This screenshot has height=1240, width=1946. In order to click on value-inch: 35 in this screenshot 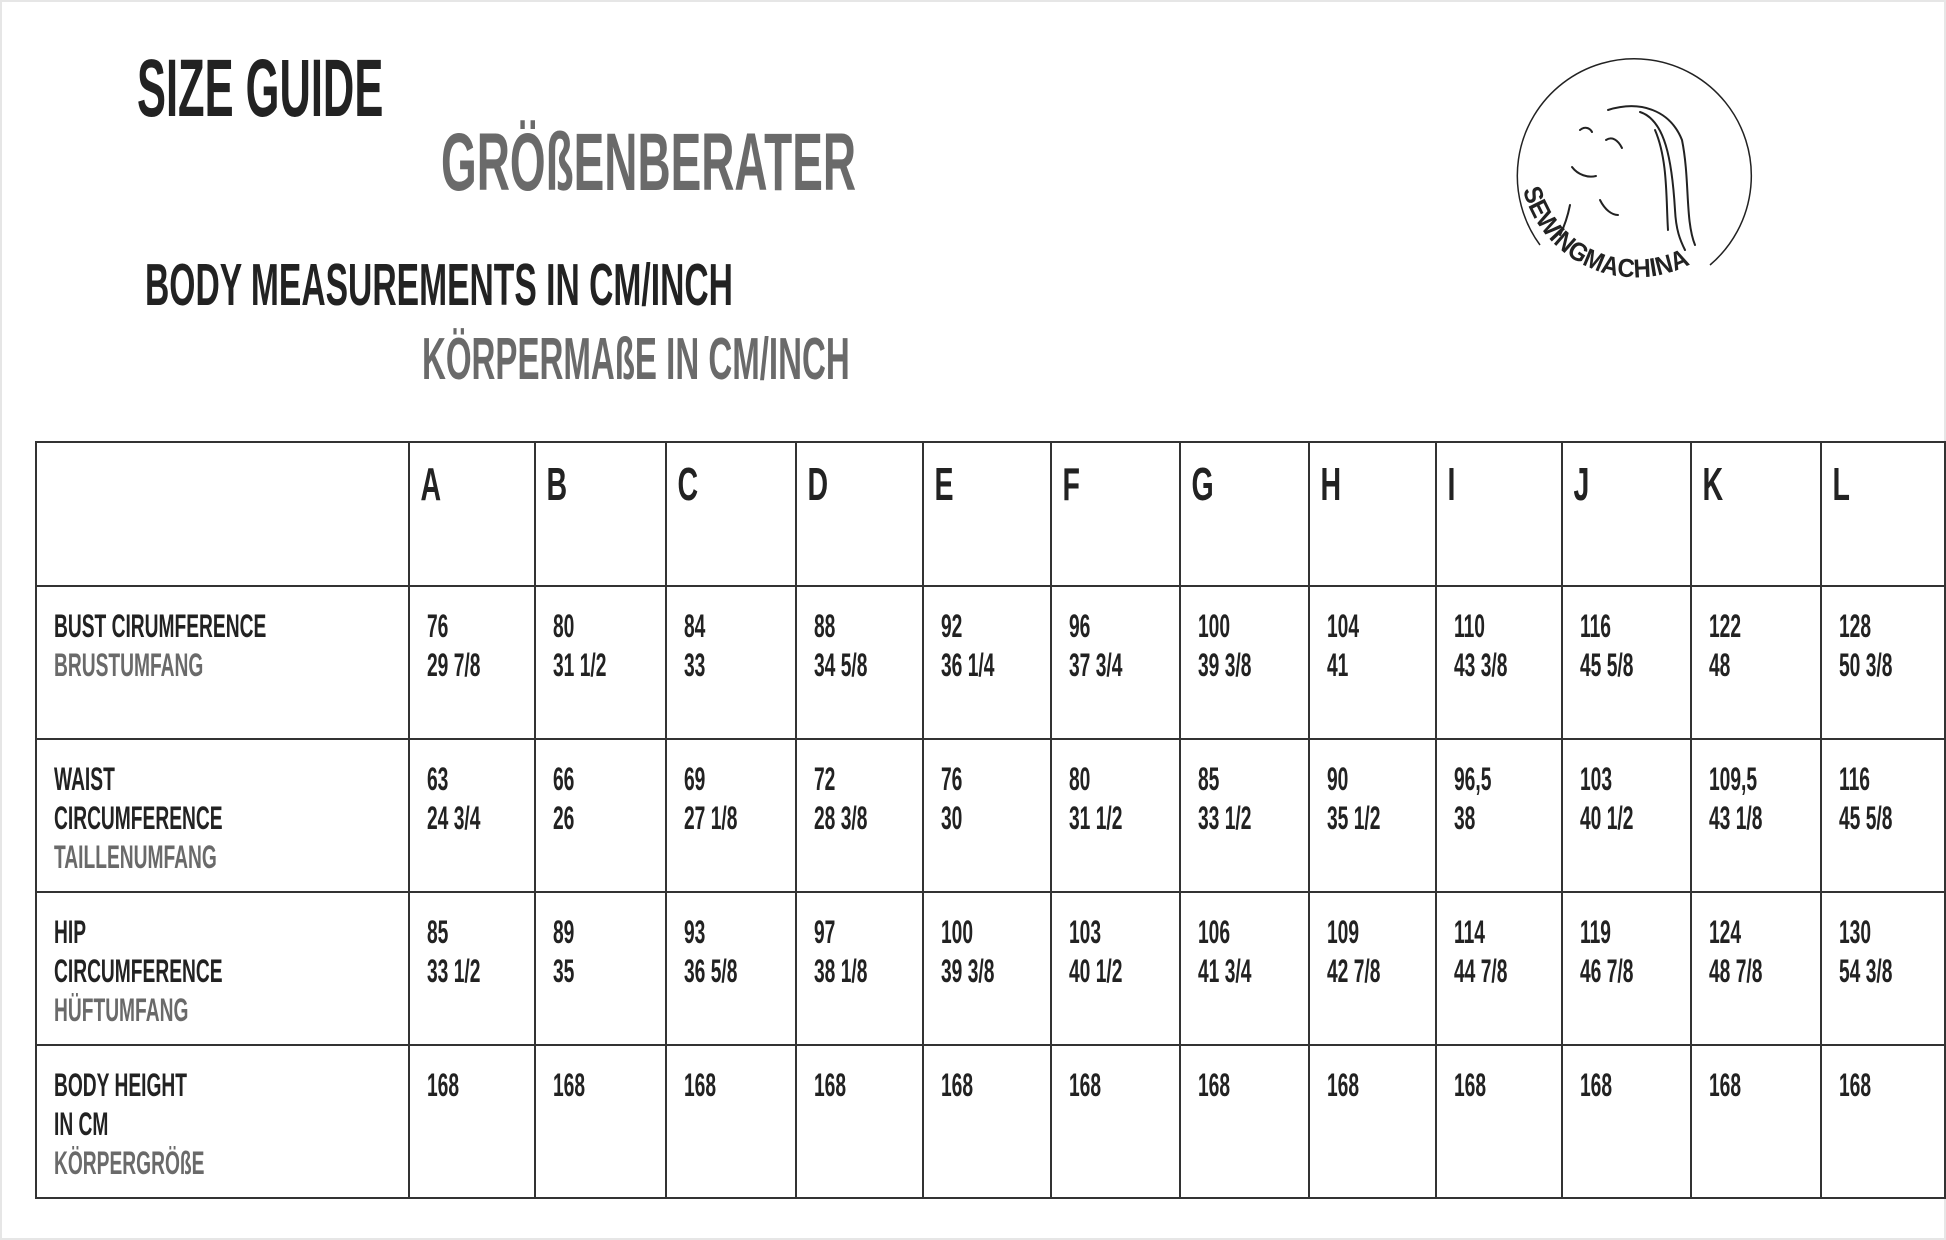, I will do `click(563, 971)`.